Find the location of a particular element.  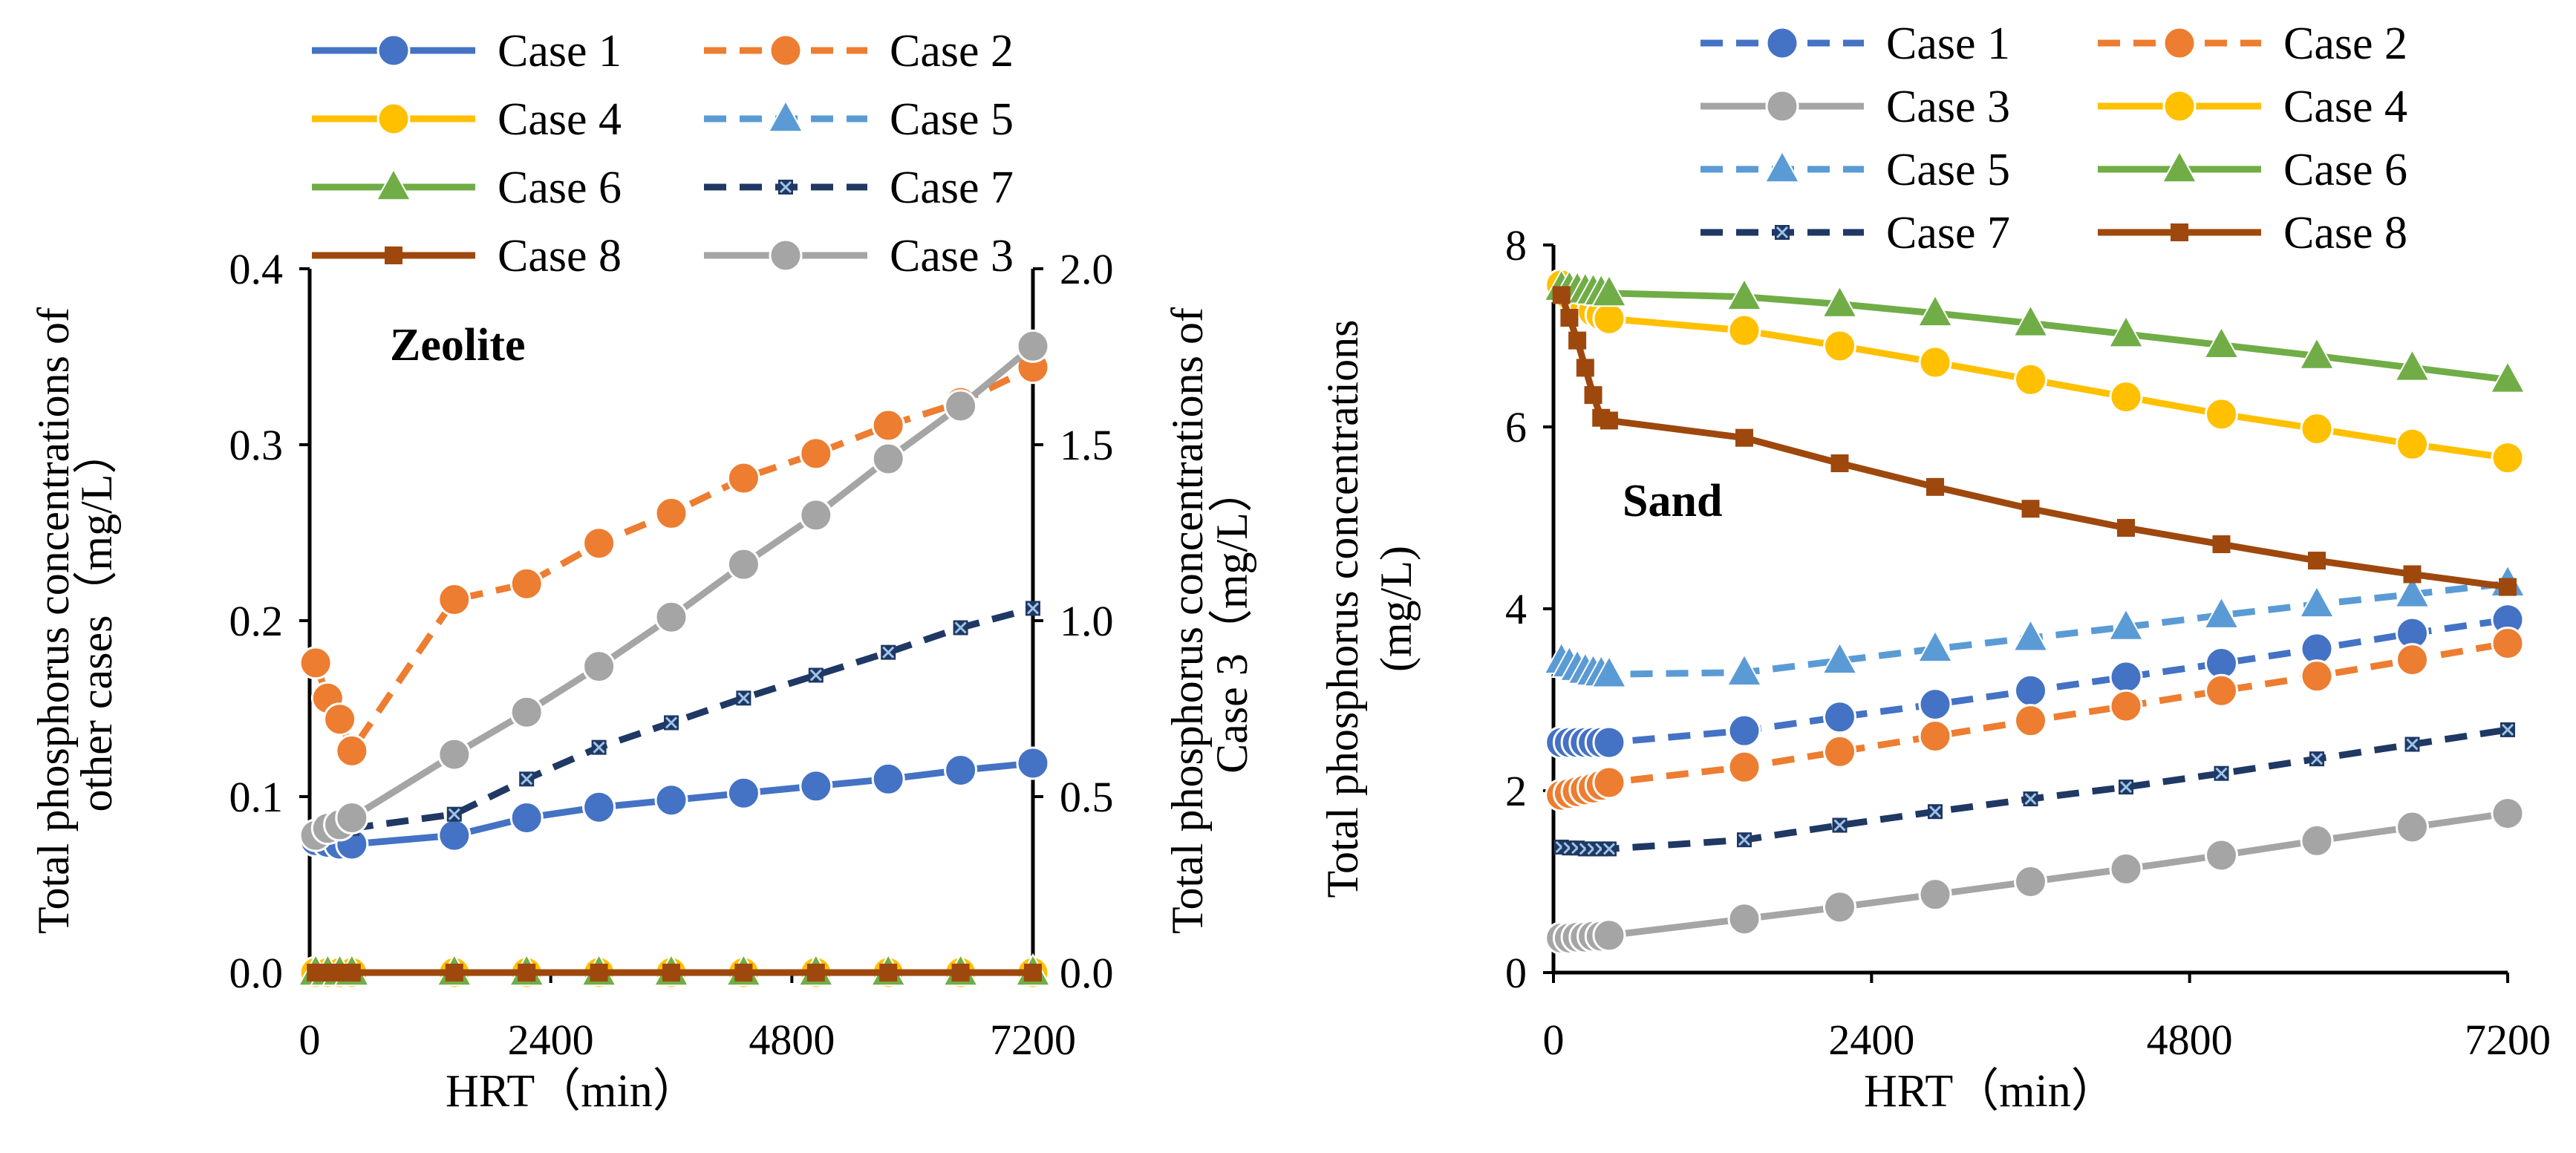

y2-tick-label: 1.5 is located at coordinates (1087, 445).